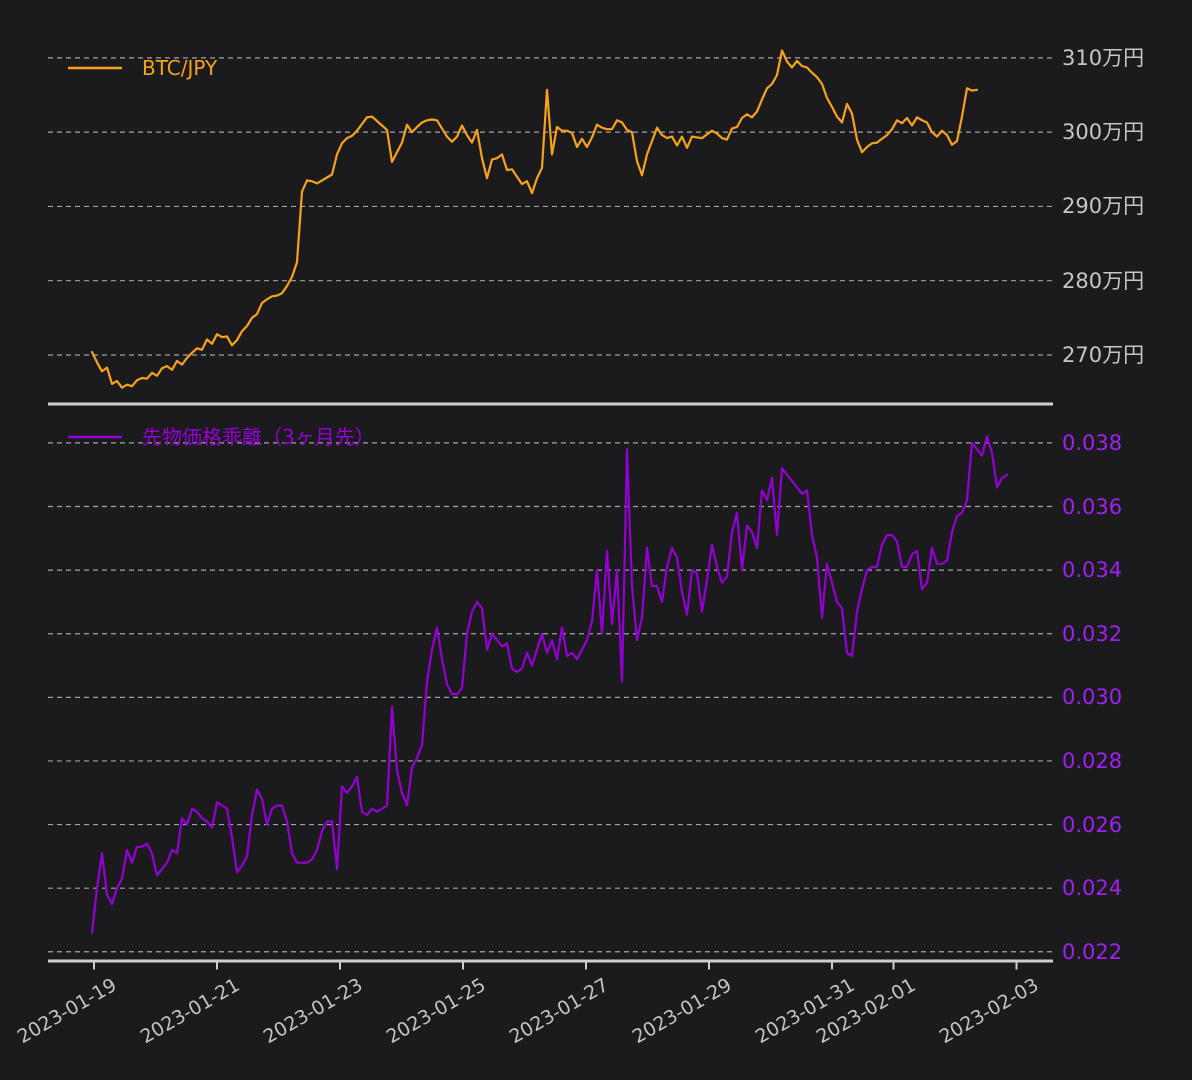 The image size is (1192, 1080). Describe the element at coordinates (180, 68) in the screenshot. I see `legend-label-btcjpy: BTC/JPY` at that location.